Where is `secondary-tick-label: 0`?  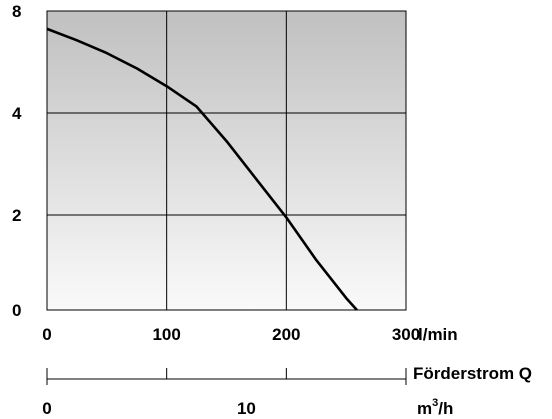 secondary-tick-label: 0 is located at coordinates (46, 408).